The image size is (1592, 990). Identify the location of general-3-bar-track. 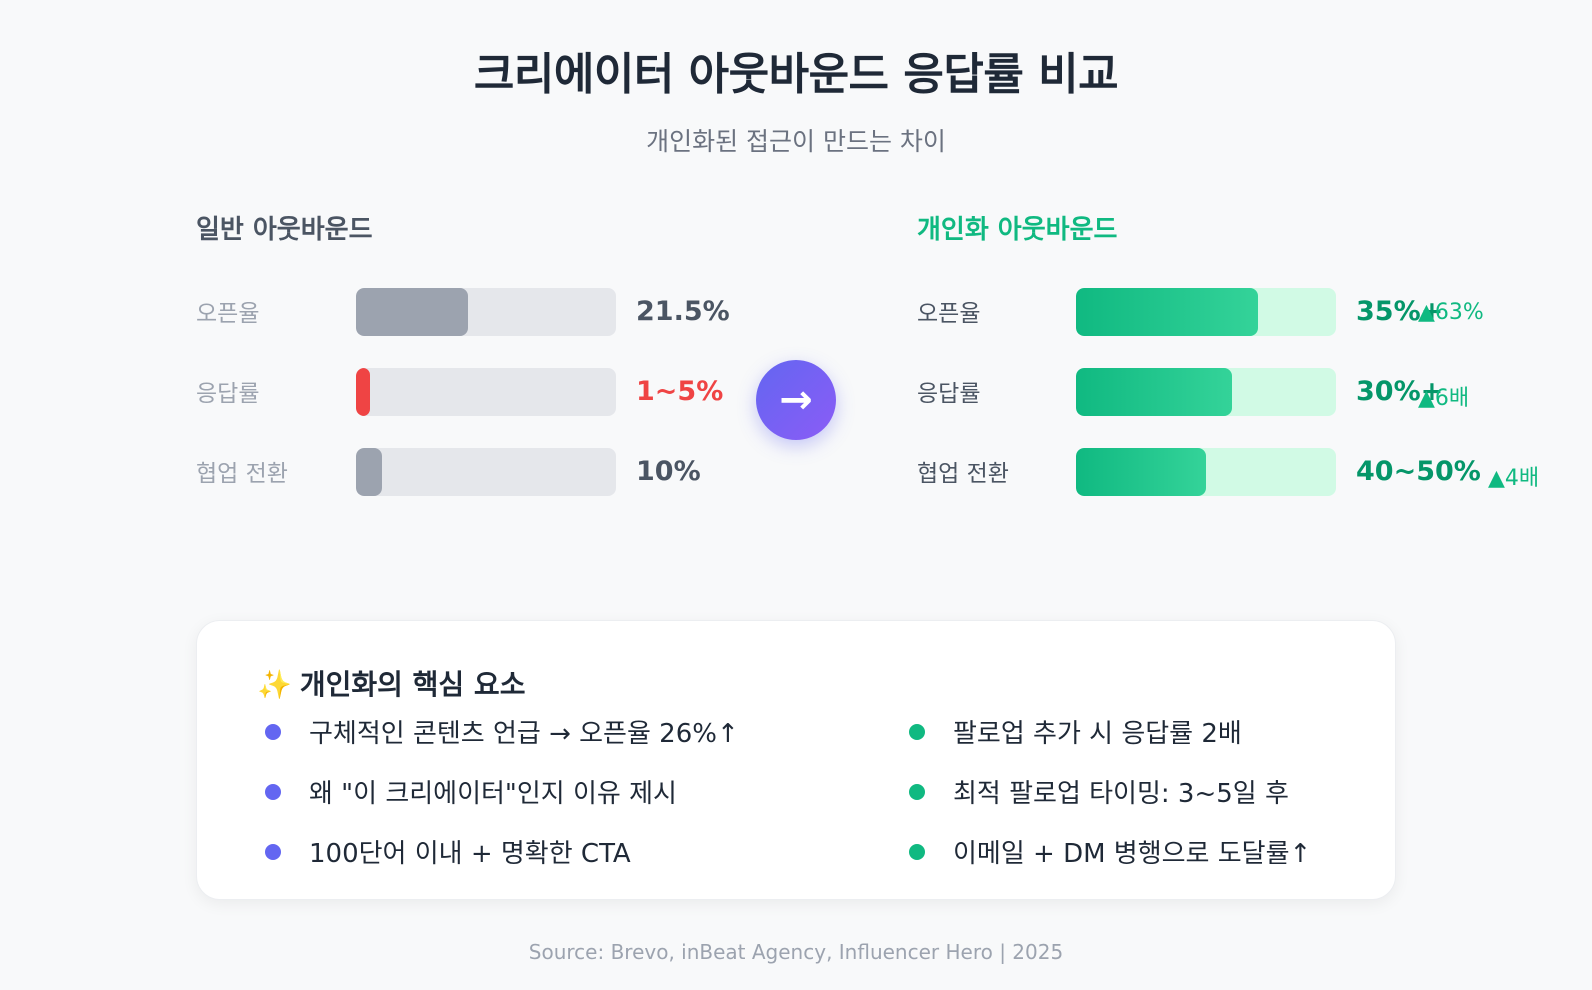
(486, 472).